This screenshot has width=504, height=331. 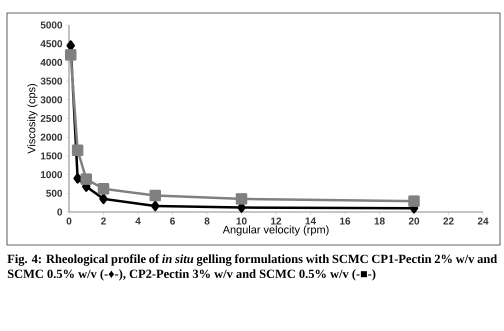 What do you see at coordinates (51, 118) in the screenshot?
I see `y-tick-label: 2500` at bounding box center [51, 118].